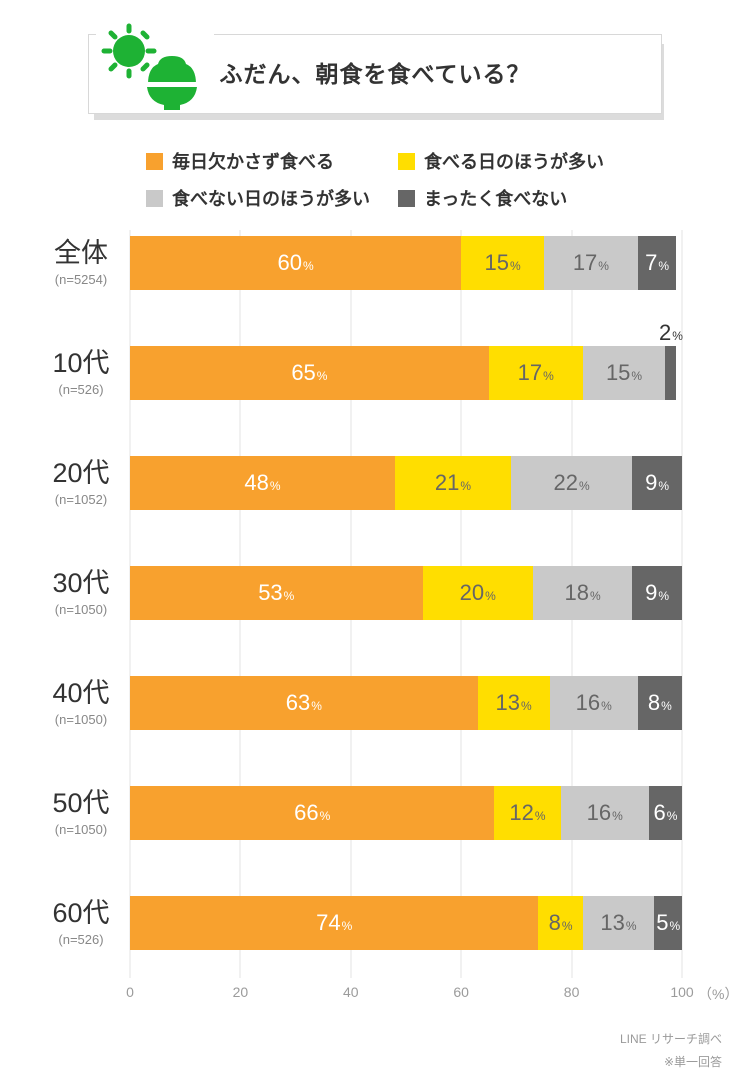 Image resolution: width=750 pixels, height=1090 pixels. What do you see at coordinates (657, 263) in the screenshot?
I see `bar-segment: 7%` at bounding box center [657, 263].